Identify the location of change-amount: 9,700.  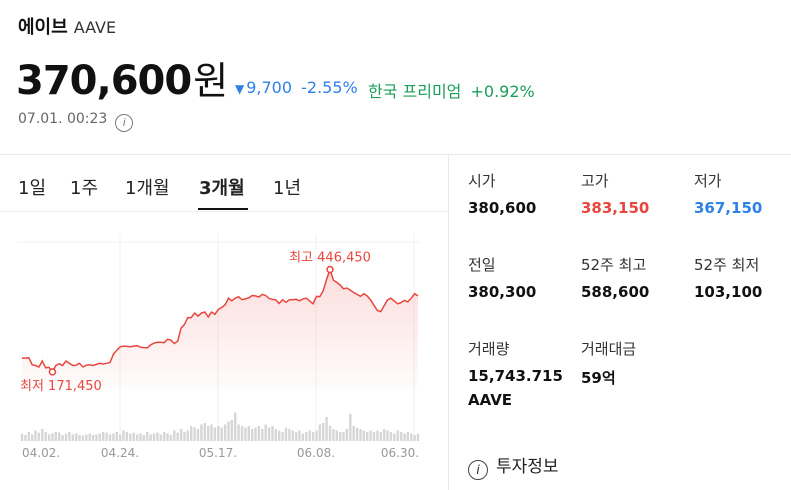
(269, 87).